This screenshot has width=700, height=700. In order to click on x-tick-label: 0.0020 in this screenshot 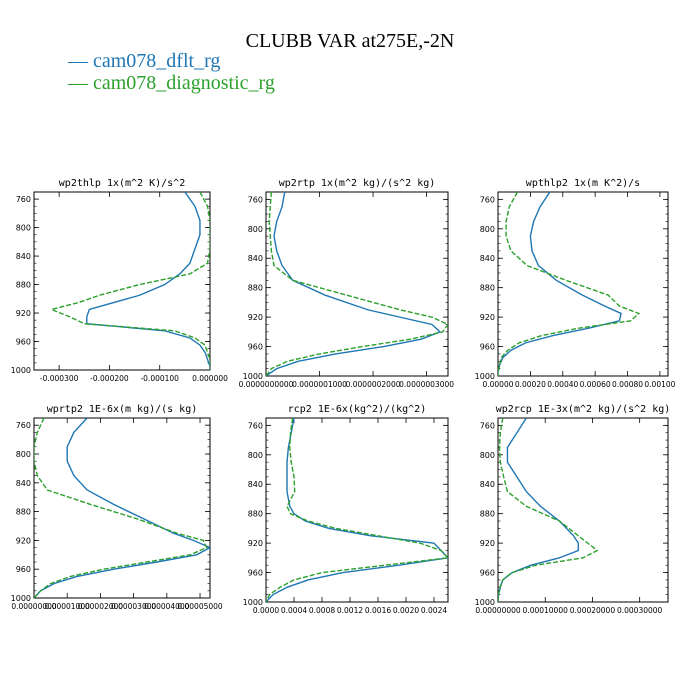, I will do `click(406, 610)`.